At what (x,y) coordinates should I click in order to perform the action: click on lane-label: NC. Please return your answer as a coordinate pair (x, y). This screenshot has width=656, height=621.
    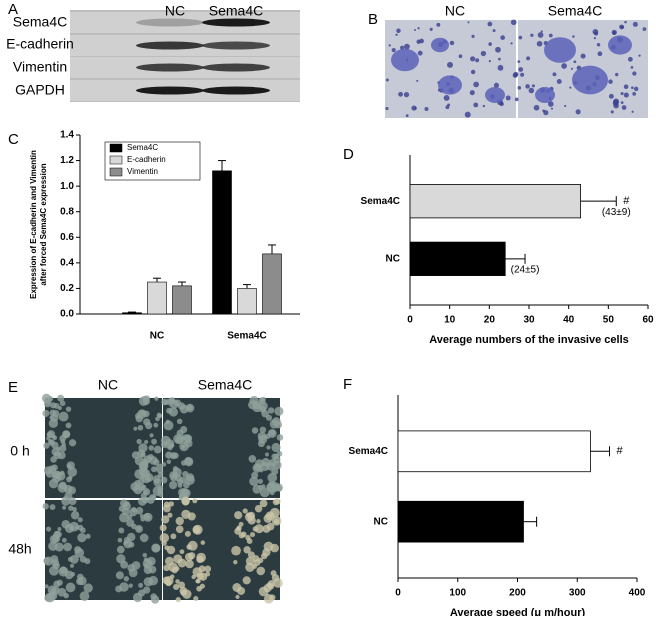
    Looking at the image, I should click on (455, 11).